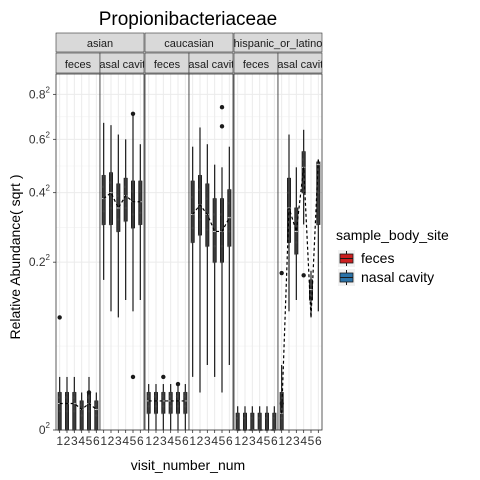  I want to click on site-strip: feces, so click(78, 63).